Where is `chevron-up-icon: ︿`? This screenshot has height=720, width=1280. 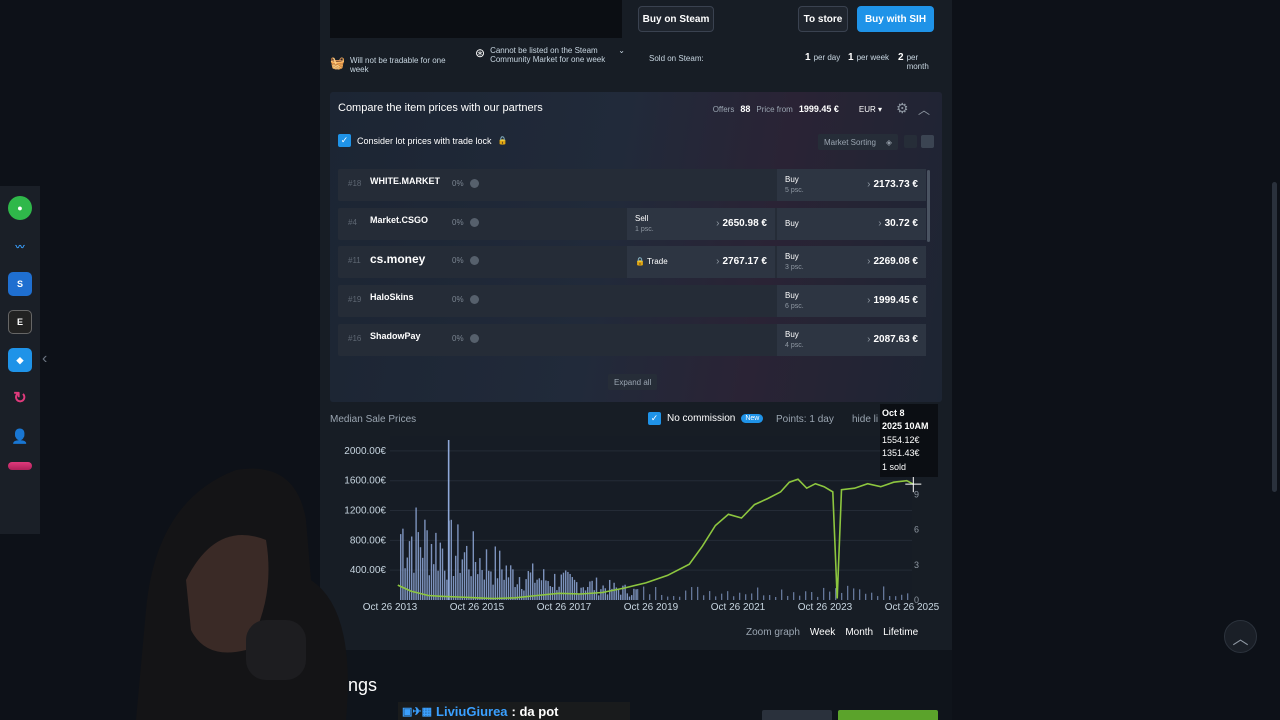 chevron-up-icon: ︿ is located at coordinates (923, 110).